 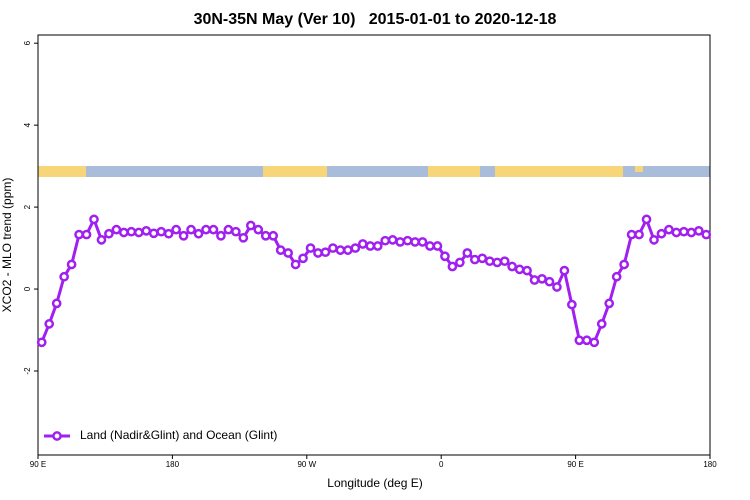 I want to click on y-axis-label: XCO2 - MLO trend (ppm), so click(x=7, y=245).